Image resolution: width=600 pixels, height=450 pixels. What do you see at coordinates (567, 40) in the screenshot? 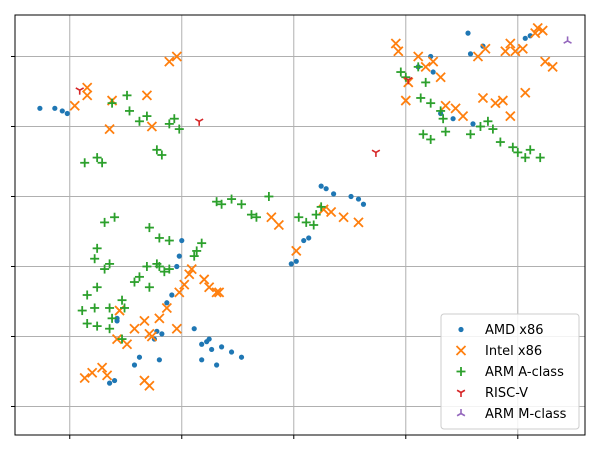
I see `series-arm-m-class` at bounding box center [567, 40].